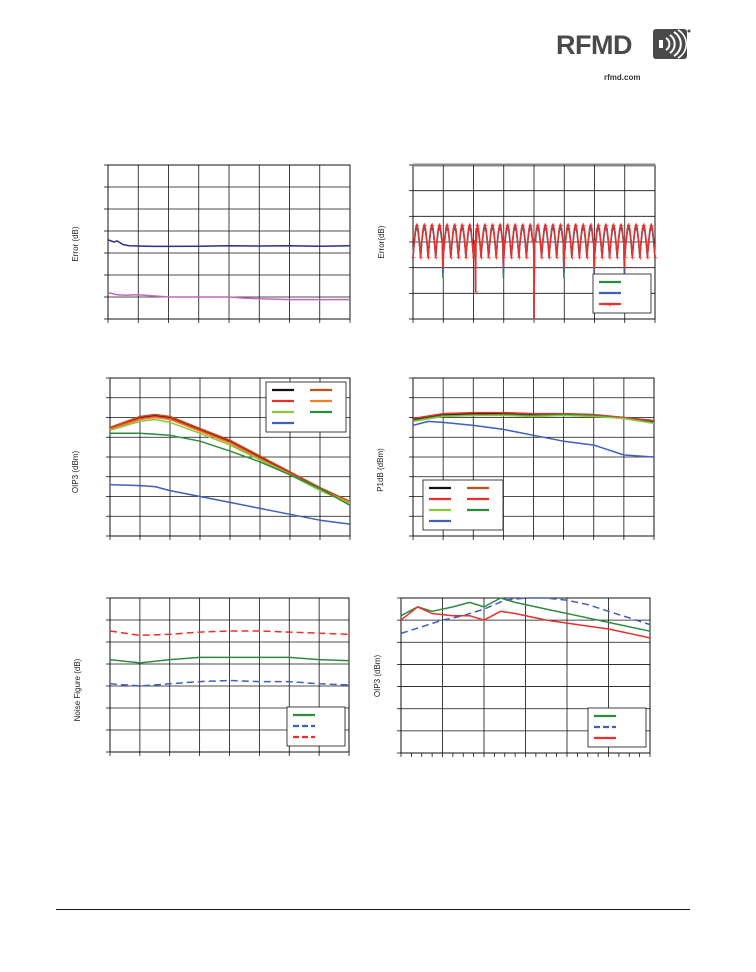 The image size is (756, 972). I want to click on chart-c3: OIP3 (dBm), so click(211, 458).